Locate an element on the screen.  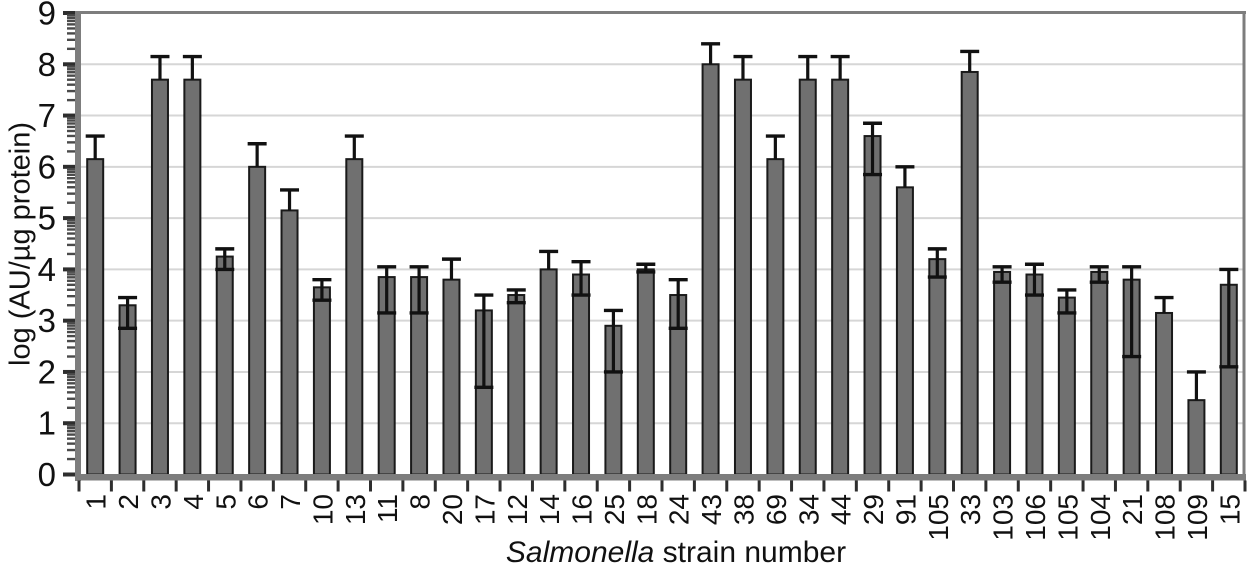
x-tick-label: 91 is located at coordinates (905, 509).